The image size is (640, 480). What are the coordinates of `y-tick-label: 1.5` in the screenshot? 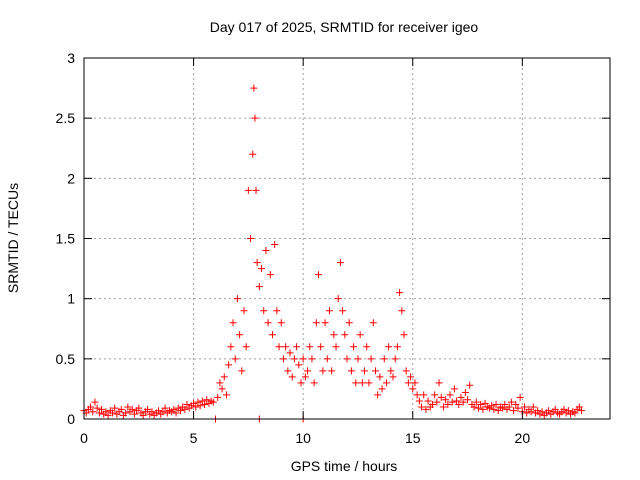 It's located at (66, 239).